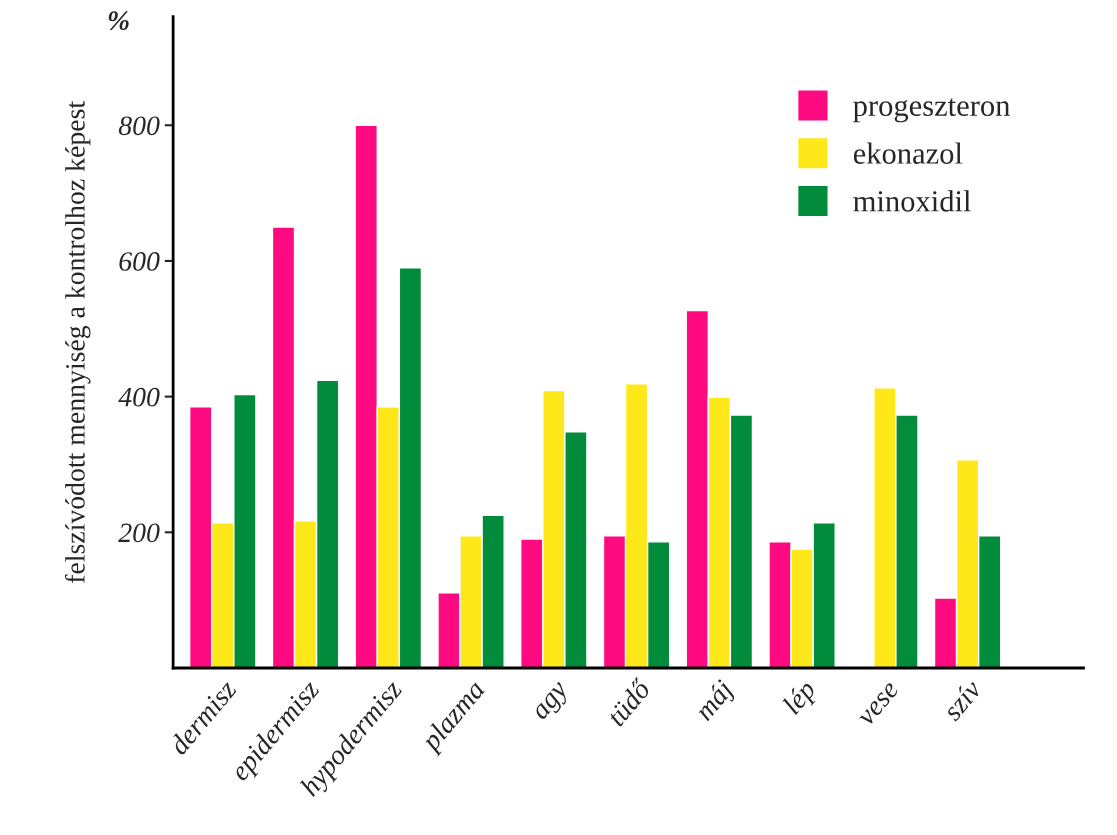 This screenshot has height=835, width=1117. I want to click on x-tick-label: vese, so click(879, 704).